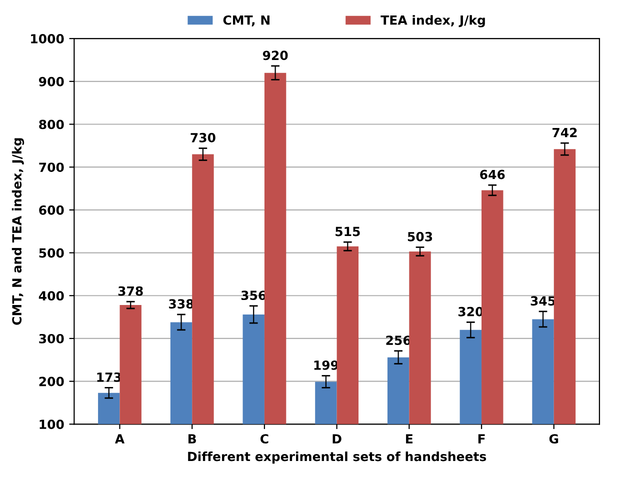 The height and width of the screenshot is (482, 618). I want to click on x-tick-label: E, so click(409, 439).